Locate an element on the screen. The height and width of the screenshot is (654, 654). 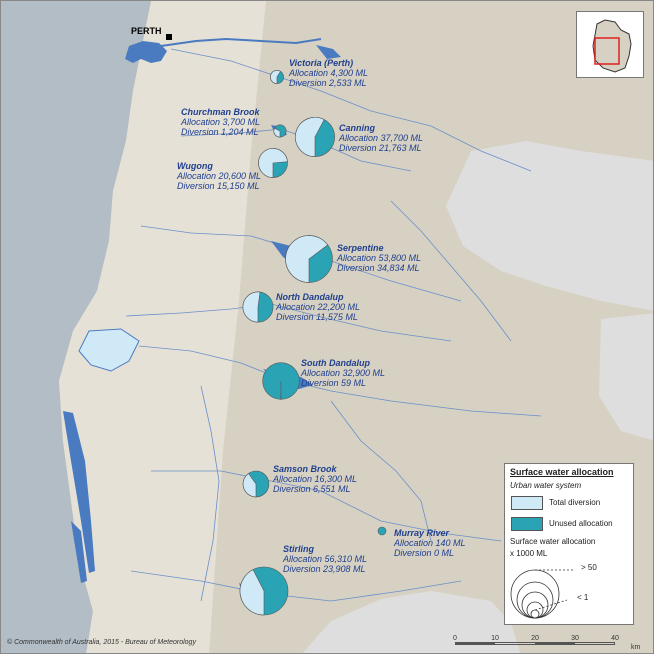
legend-max-label: > 50 is located at coordinates (589, 567).